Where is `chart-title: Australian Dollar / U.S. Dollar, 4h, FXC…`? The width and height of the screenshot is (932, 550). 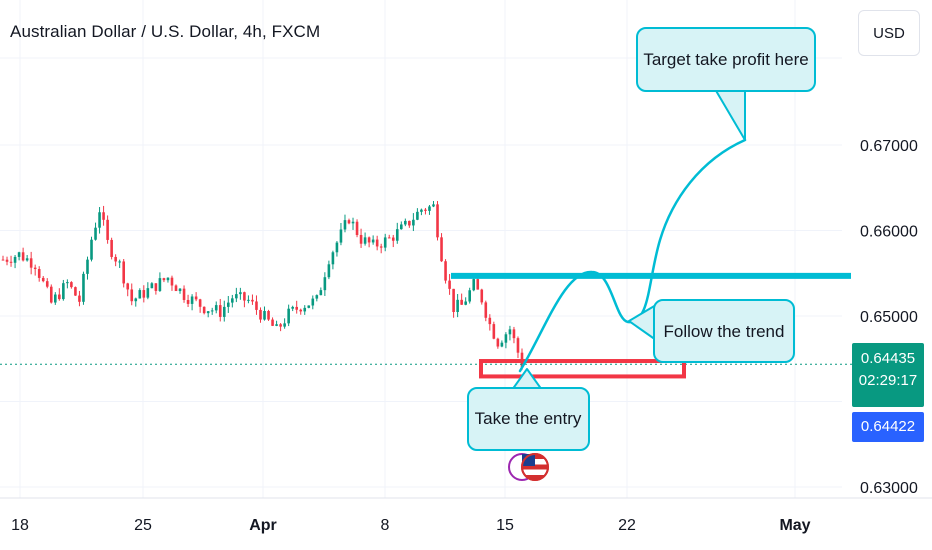 chart-title: Australian Dollar / U.S. Dollar, 4h, FXC… is located at coordinates (165, 31).